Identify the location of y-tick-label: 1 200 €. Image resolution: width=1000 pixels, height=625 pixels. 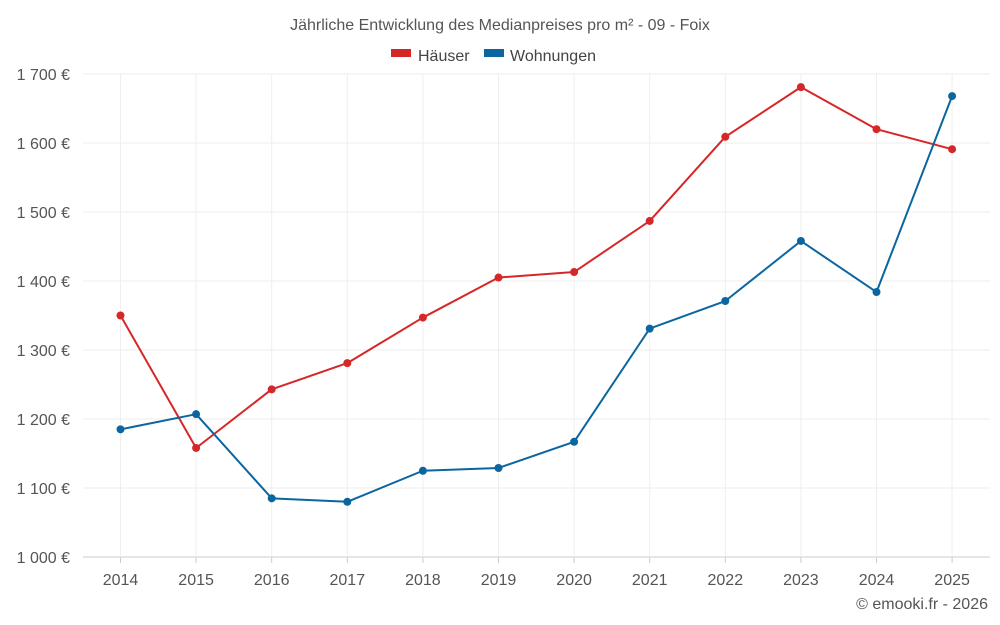
(43, 420).